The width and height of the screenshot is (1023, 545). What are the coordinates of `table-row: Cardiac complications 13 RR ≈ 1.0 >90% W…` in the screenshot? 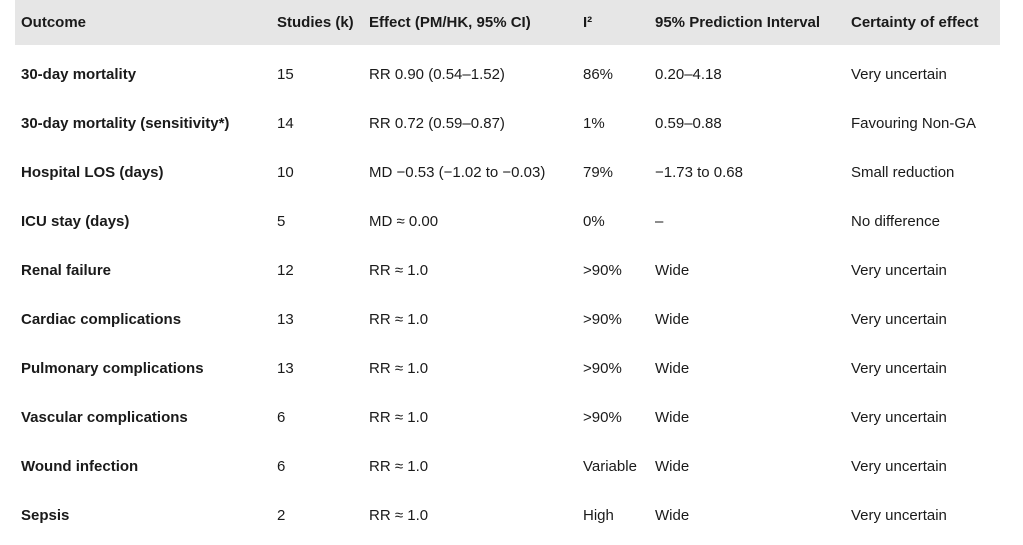 It's located at (507, 319).